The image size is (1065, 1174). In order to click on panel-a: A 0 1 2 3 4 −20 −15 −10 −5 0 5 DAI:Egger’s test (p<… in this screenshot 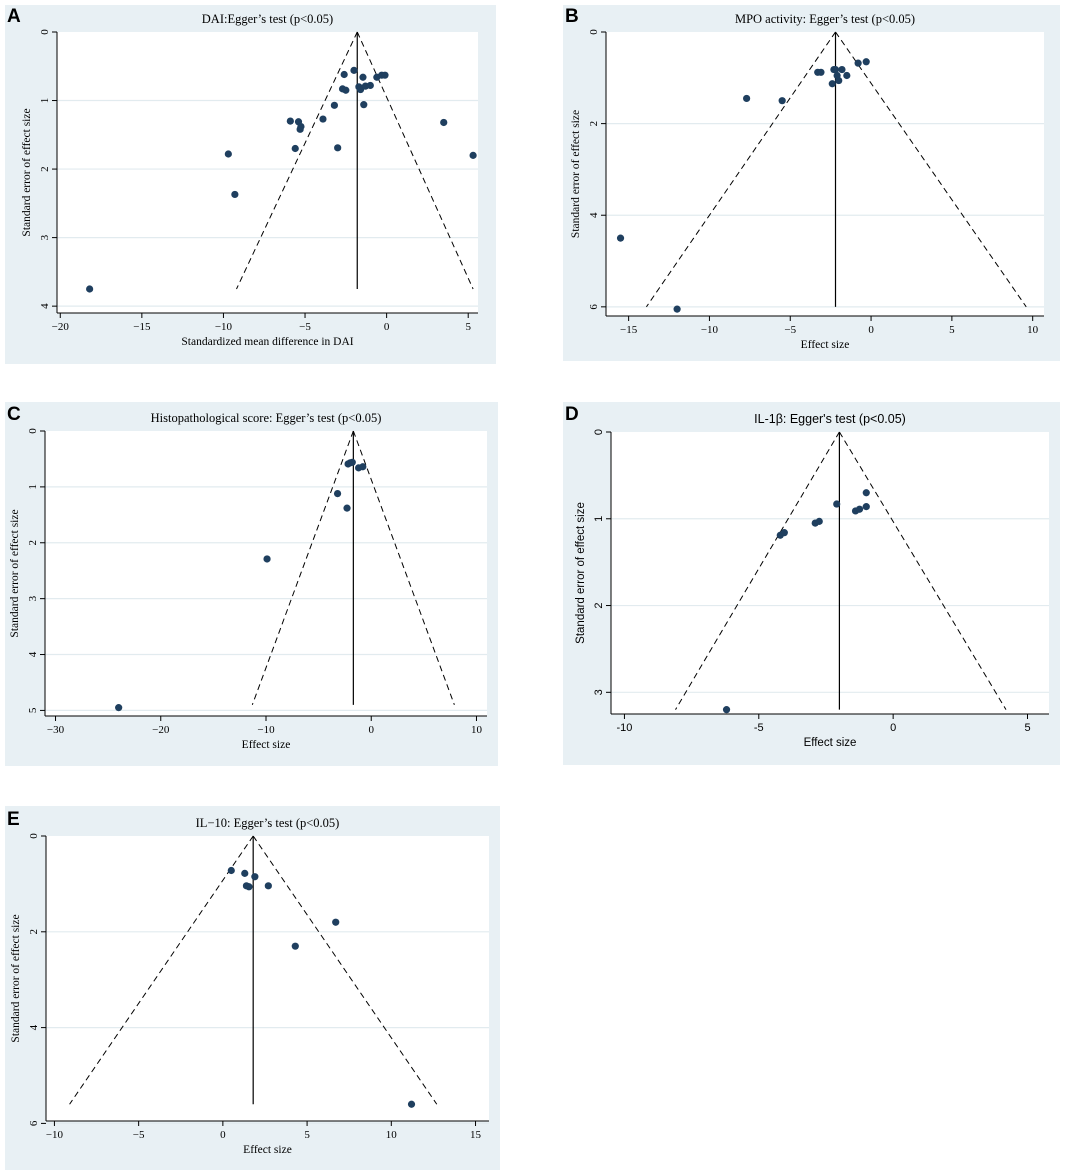, I will do `click(250, 184)`.